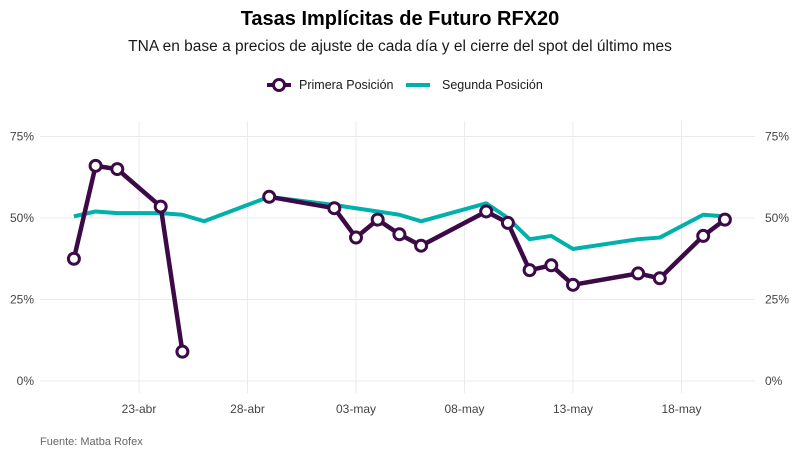 Image resolution: width=800 pixels, height=457 pixels. I want to click on y-tick-label-right: 50%, so click(777, 218).